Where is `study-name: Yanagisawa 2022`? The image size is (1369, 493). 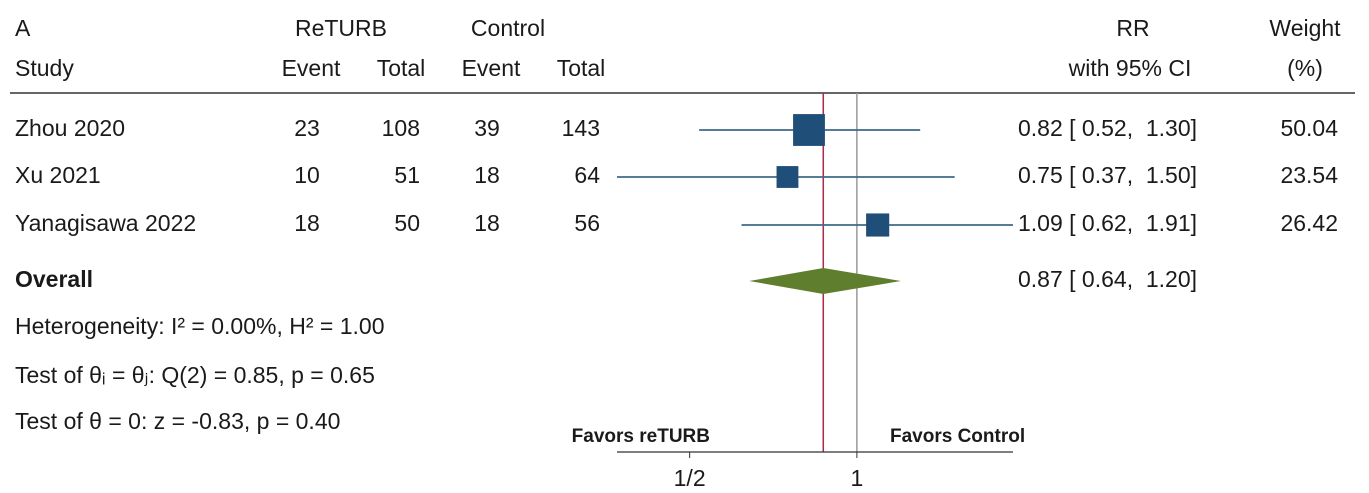
study-name: Yanagisawa 2022 is located at coordinates (105, 223).